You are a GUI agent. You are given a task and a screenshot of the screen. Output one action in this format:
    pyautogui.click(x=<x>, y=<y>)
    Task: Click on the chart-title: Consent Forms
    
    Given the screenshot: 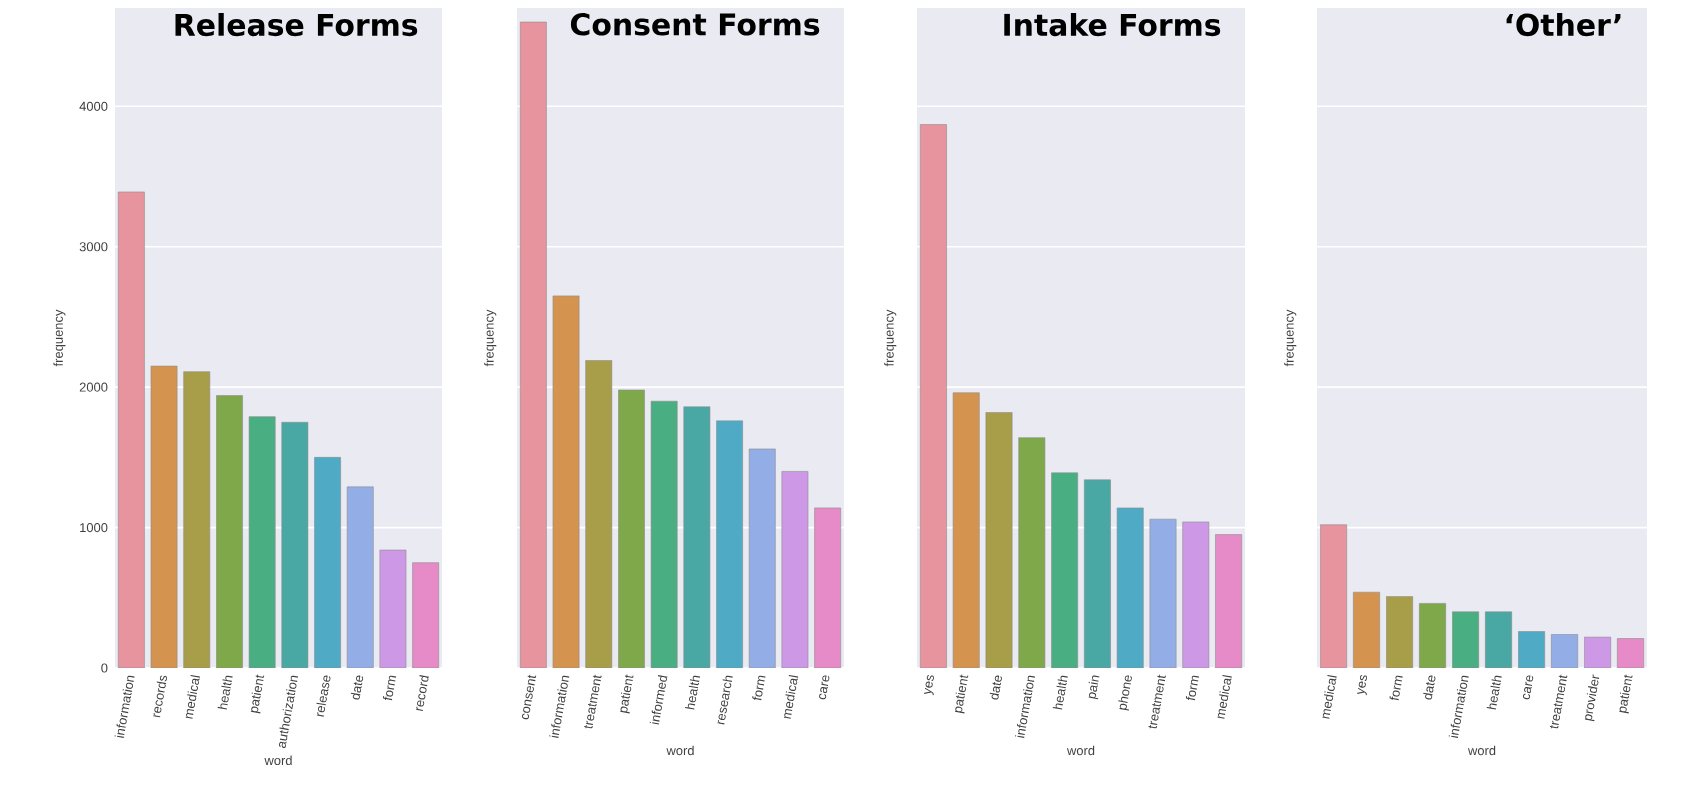 What is the action you would take?
    pyautogui.click(x=695, y=24)
    